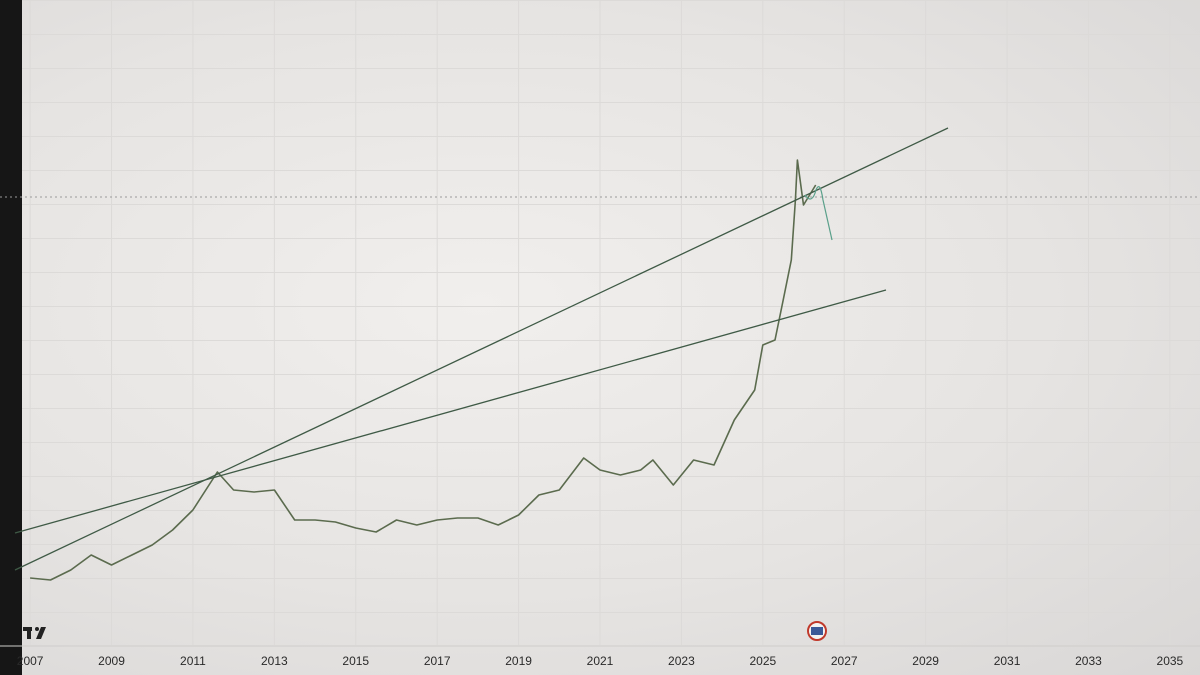 This screenshot has width=1200, height=675. Describe the element at coordinates (762, 661) in the screenshot. I see `x-tick-label: 2025` at that location.